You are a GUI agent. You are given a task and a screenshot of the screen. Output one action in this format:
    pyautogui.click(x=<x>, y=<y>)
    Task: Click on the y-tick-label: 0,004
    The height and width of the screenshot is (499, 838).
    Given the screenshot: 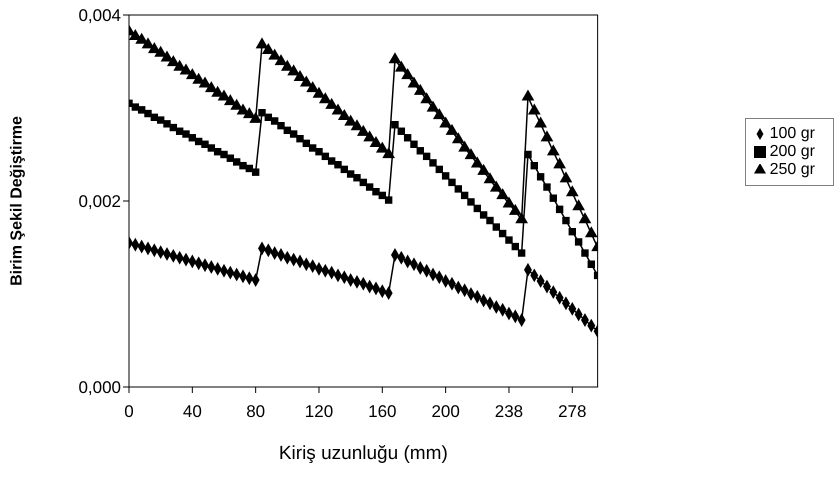 What is the action you would take?
    pyautogui.click(x=99, y=16)
    